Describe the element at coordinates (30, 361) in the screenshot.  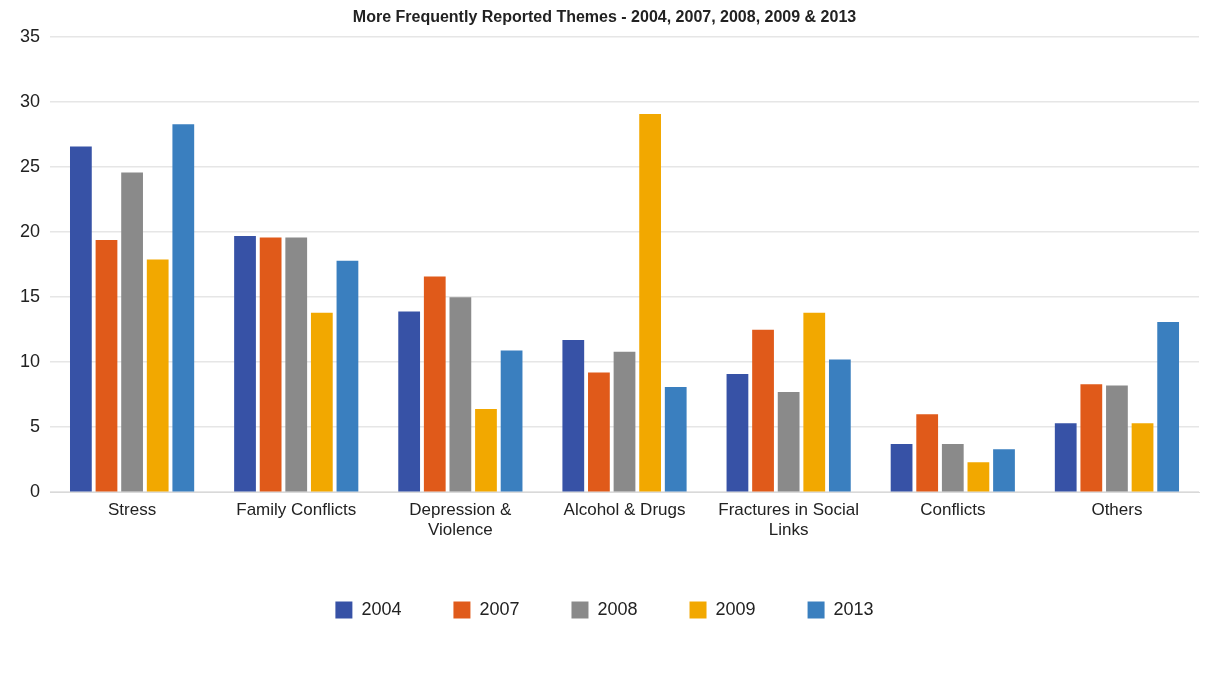
I see `y-tick-label: 10` at that location.